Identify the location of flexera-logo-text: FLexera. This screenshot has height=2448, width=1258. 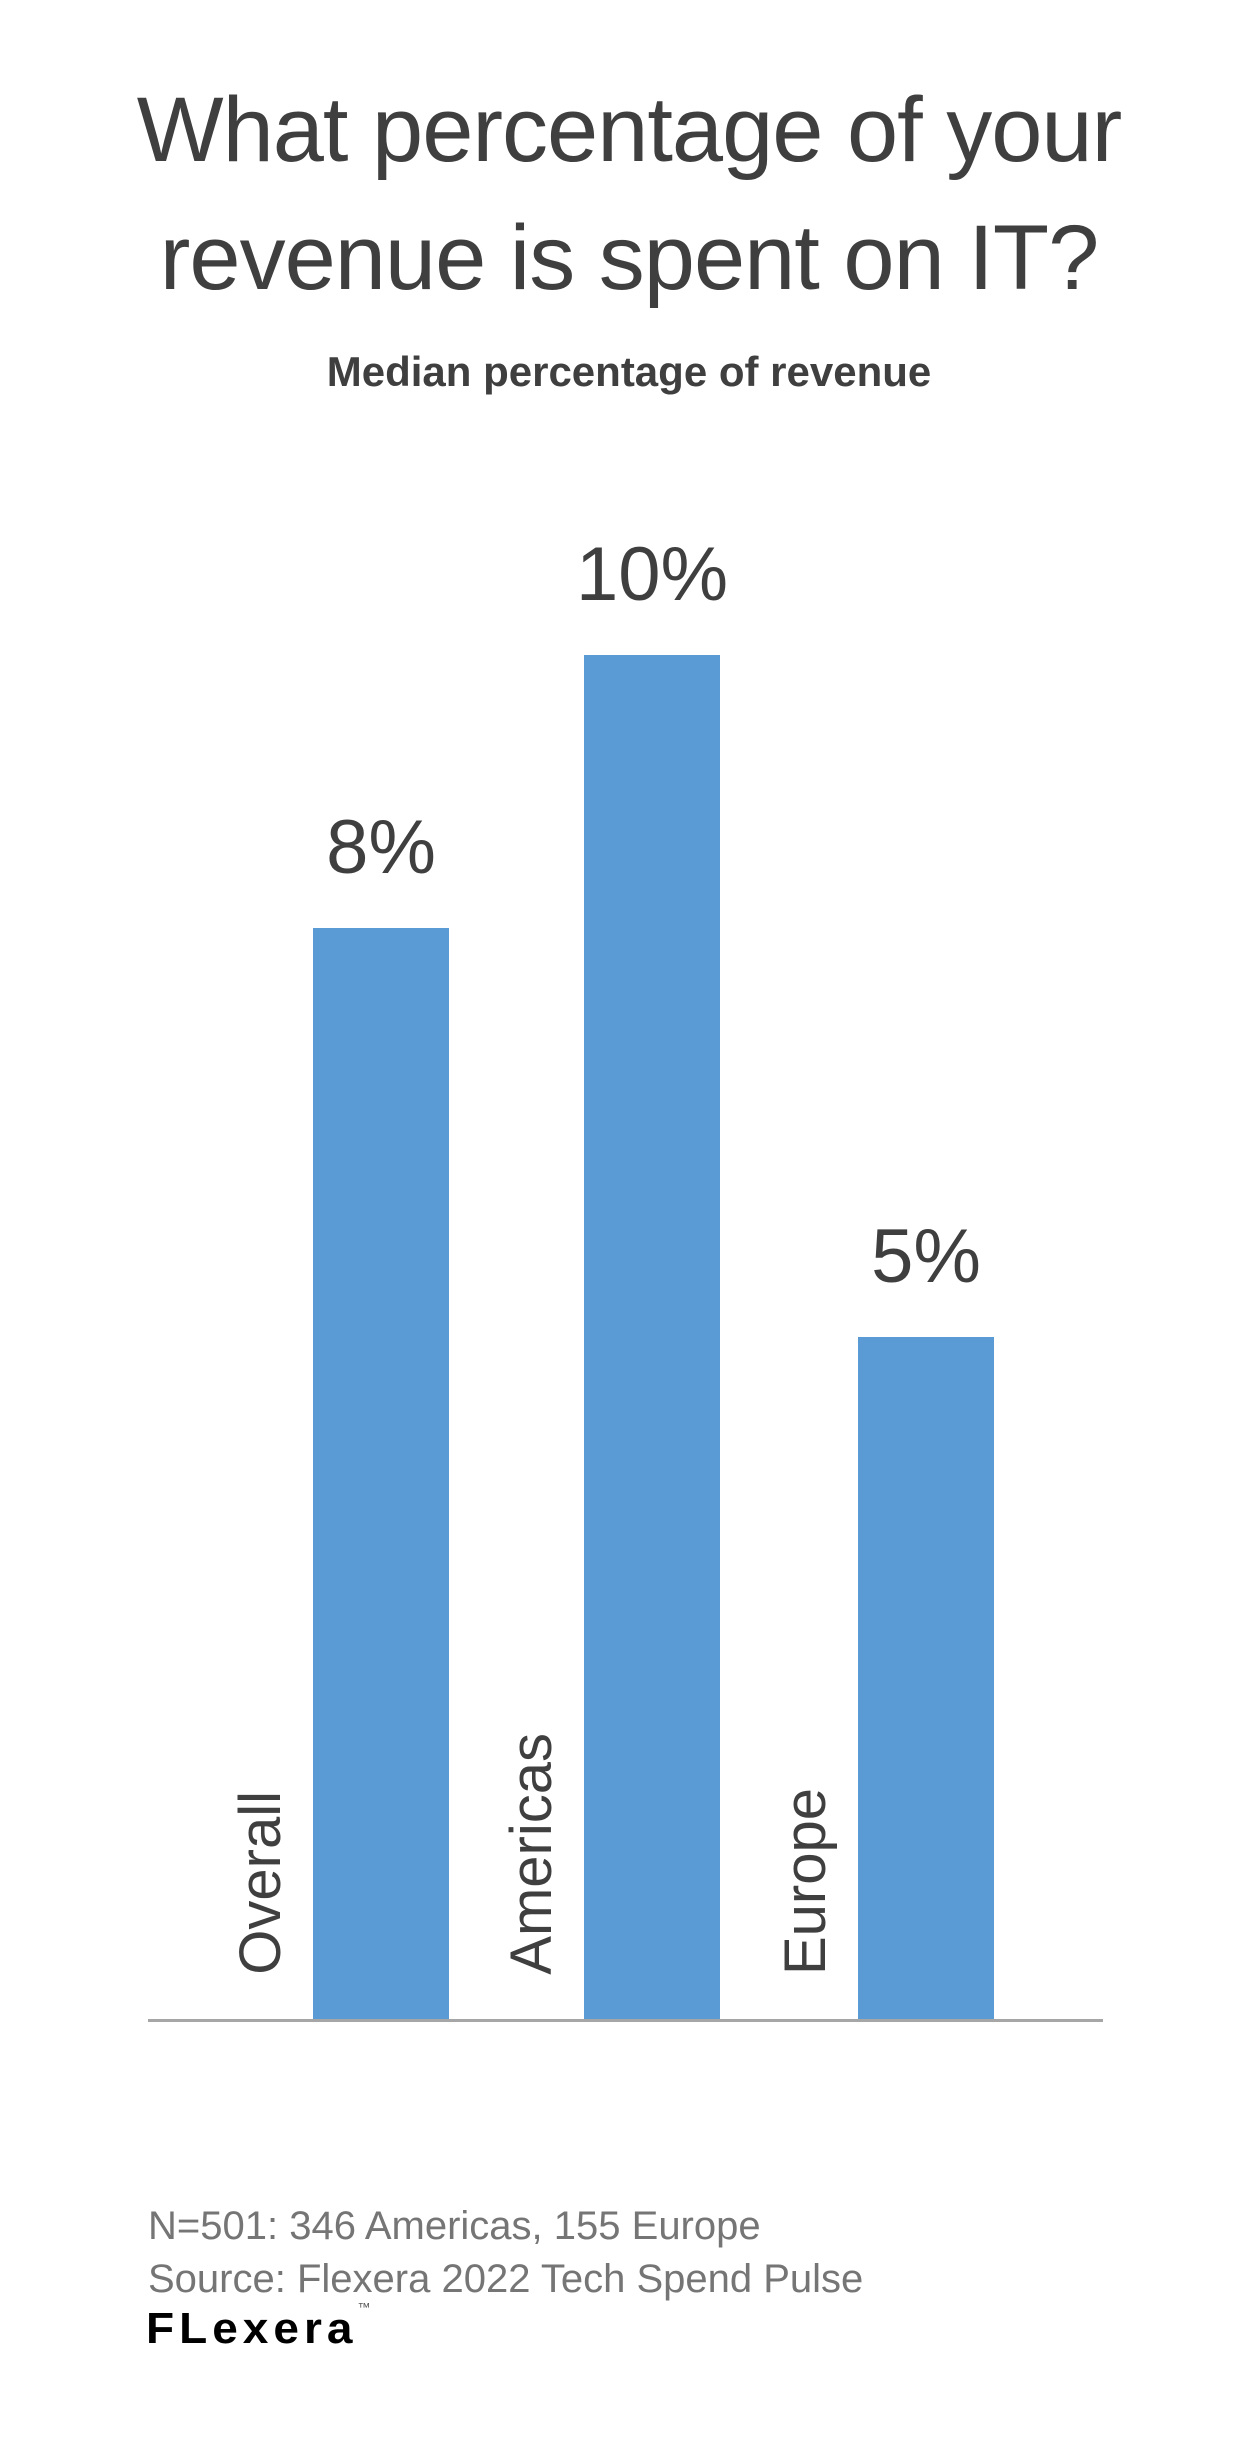
(252, 2328).